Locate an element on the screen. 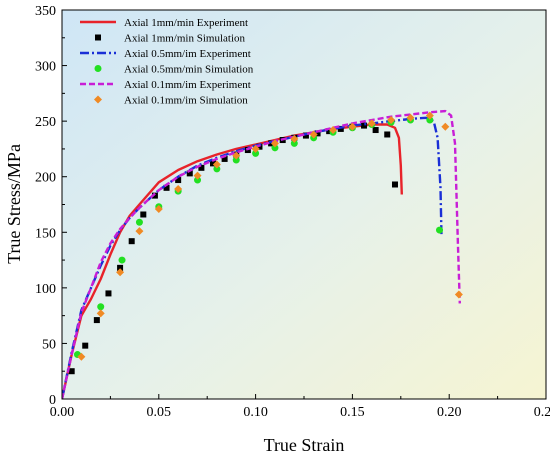  y-tick-label: 300 is located at coordinates (45, 67).